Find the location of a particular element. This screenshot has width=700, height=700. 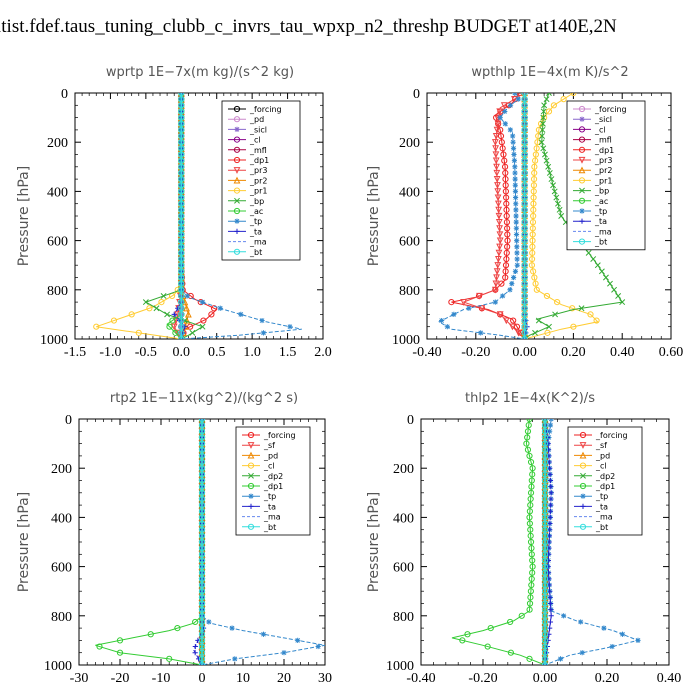

legend-label: _sicl is located at coordinates (258, 129).